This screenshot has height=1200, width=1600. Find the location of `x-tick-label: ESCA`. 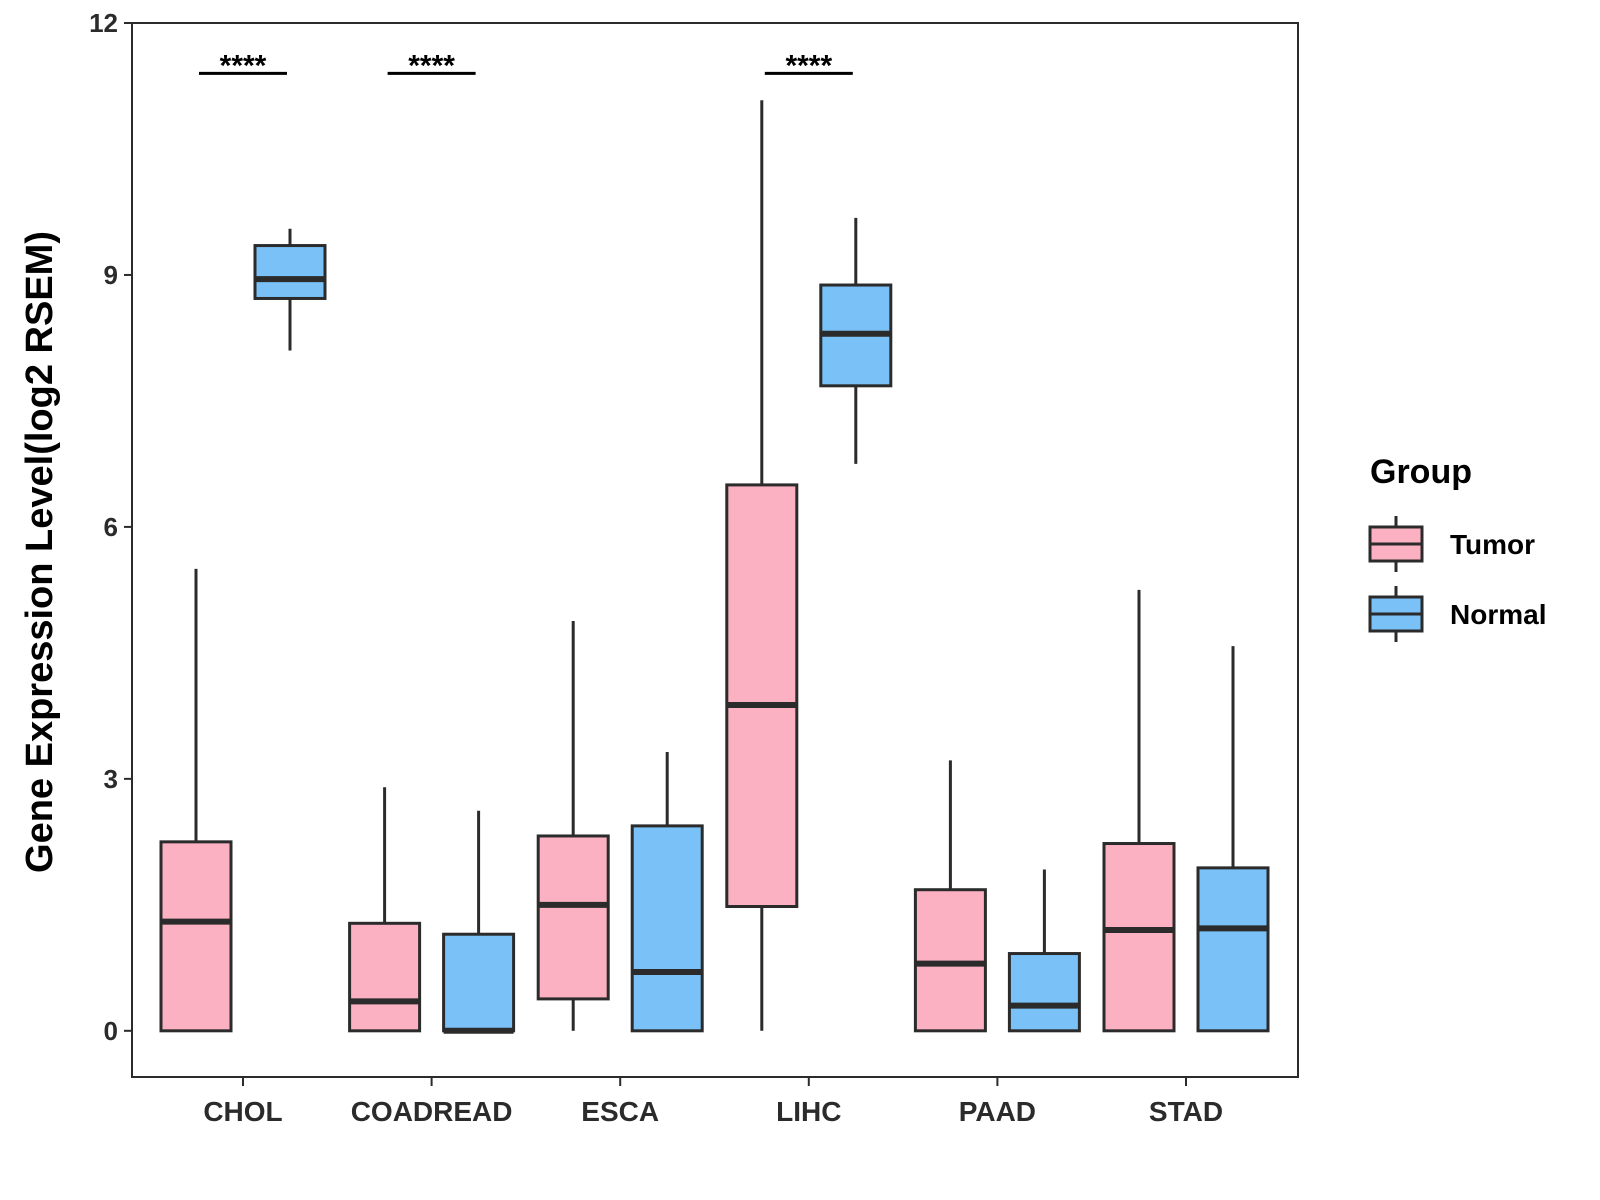

x-tick-label: ESCA is located at coordinates (620, 1111).